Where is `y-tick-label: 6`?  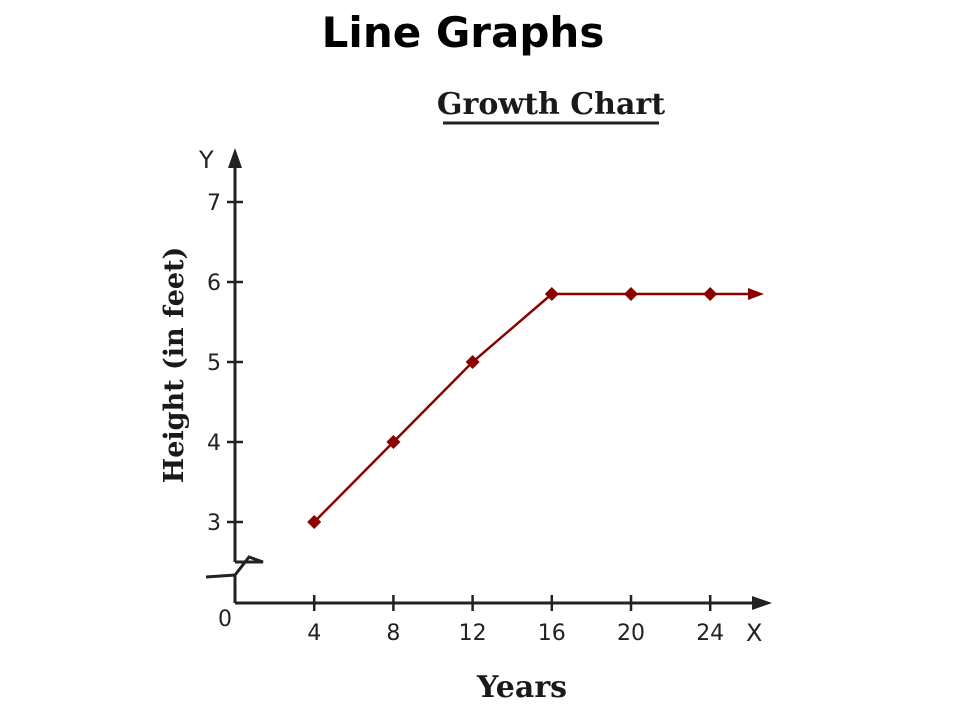
y-tick-label: 6 is located at coordinates (214, 283).